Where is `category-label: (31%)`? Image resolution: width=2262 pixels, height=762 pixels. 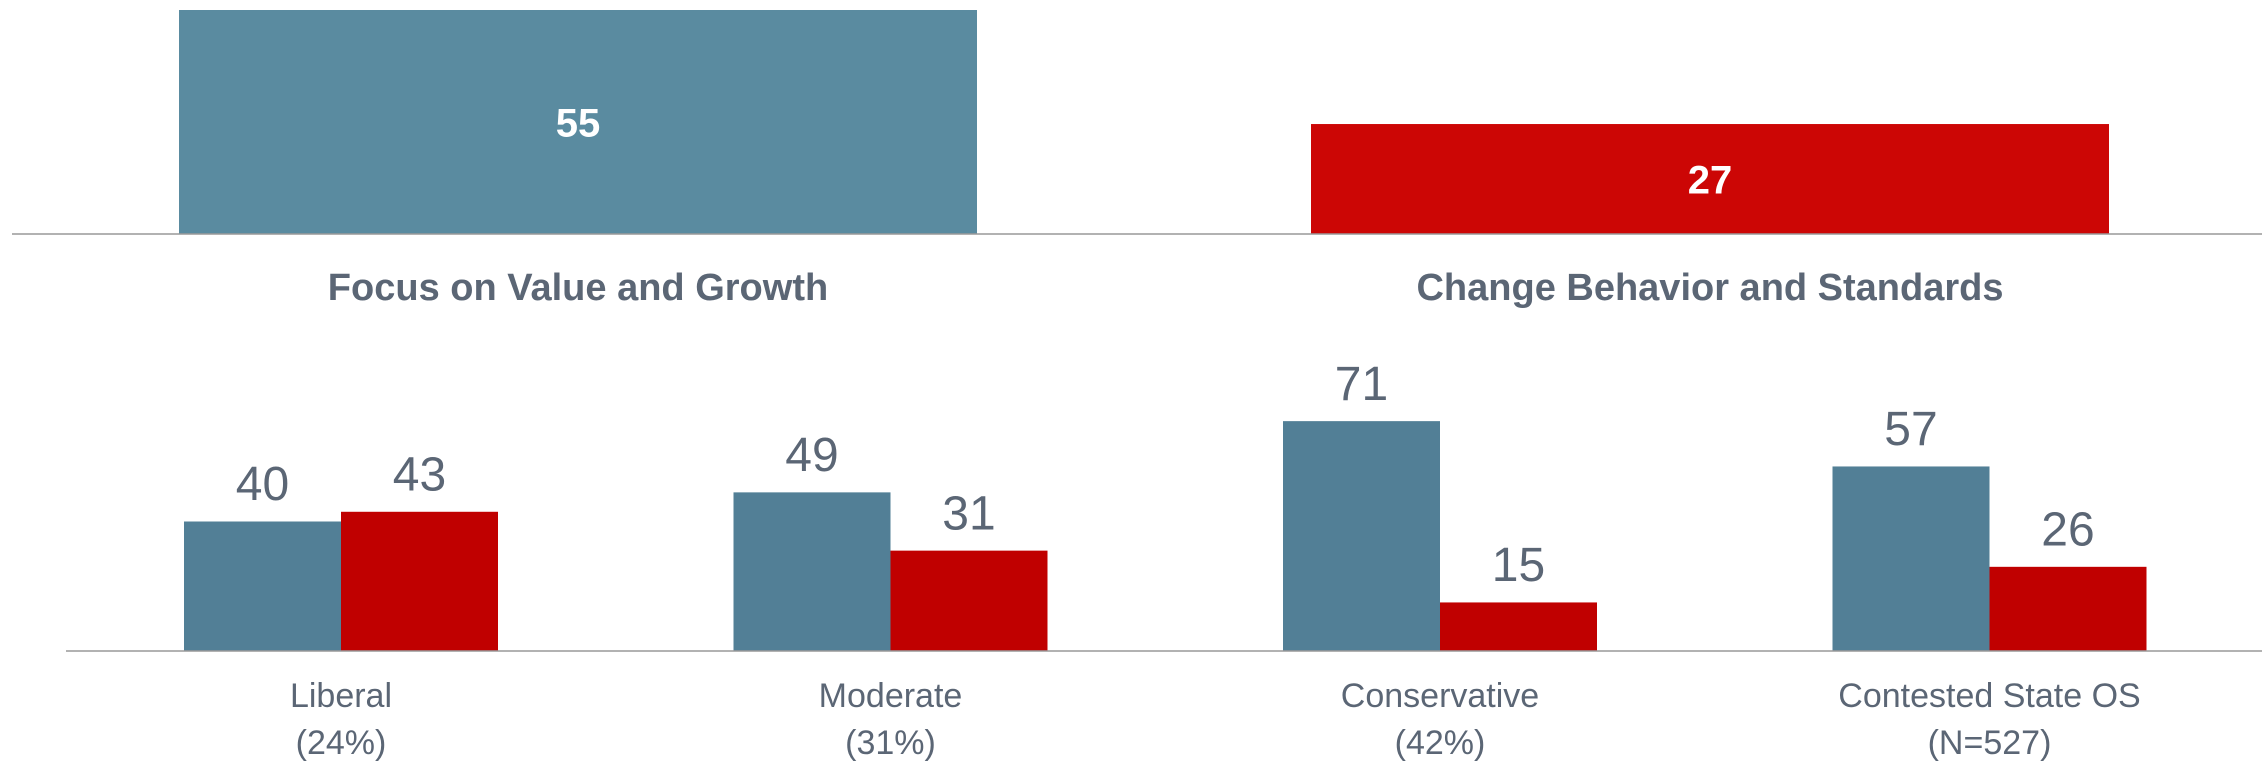 category-label: (31%) is located at coordinates (890, 743).